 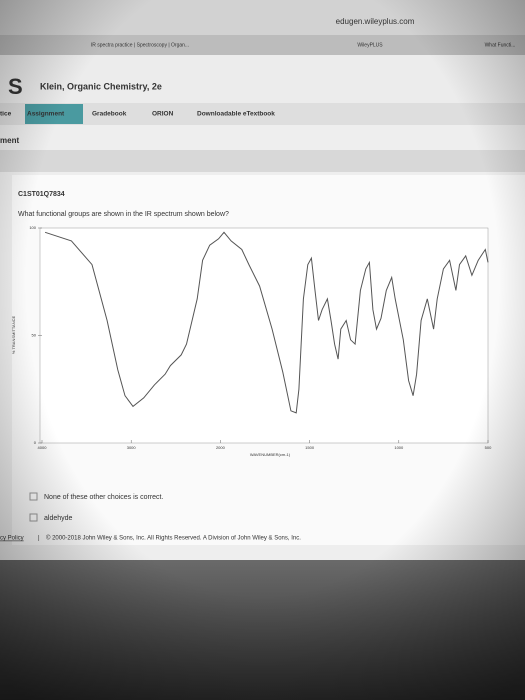 What do you see at coordinates (109, 114) in the screenshot?
I see `nav-item: Gradebook` at bounding box center [109, 114].